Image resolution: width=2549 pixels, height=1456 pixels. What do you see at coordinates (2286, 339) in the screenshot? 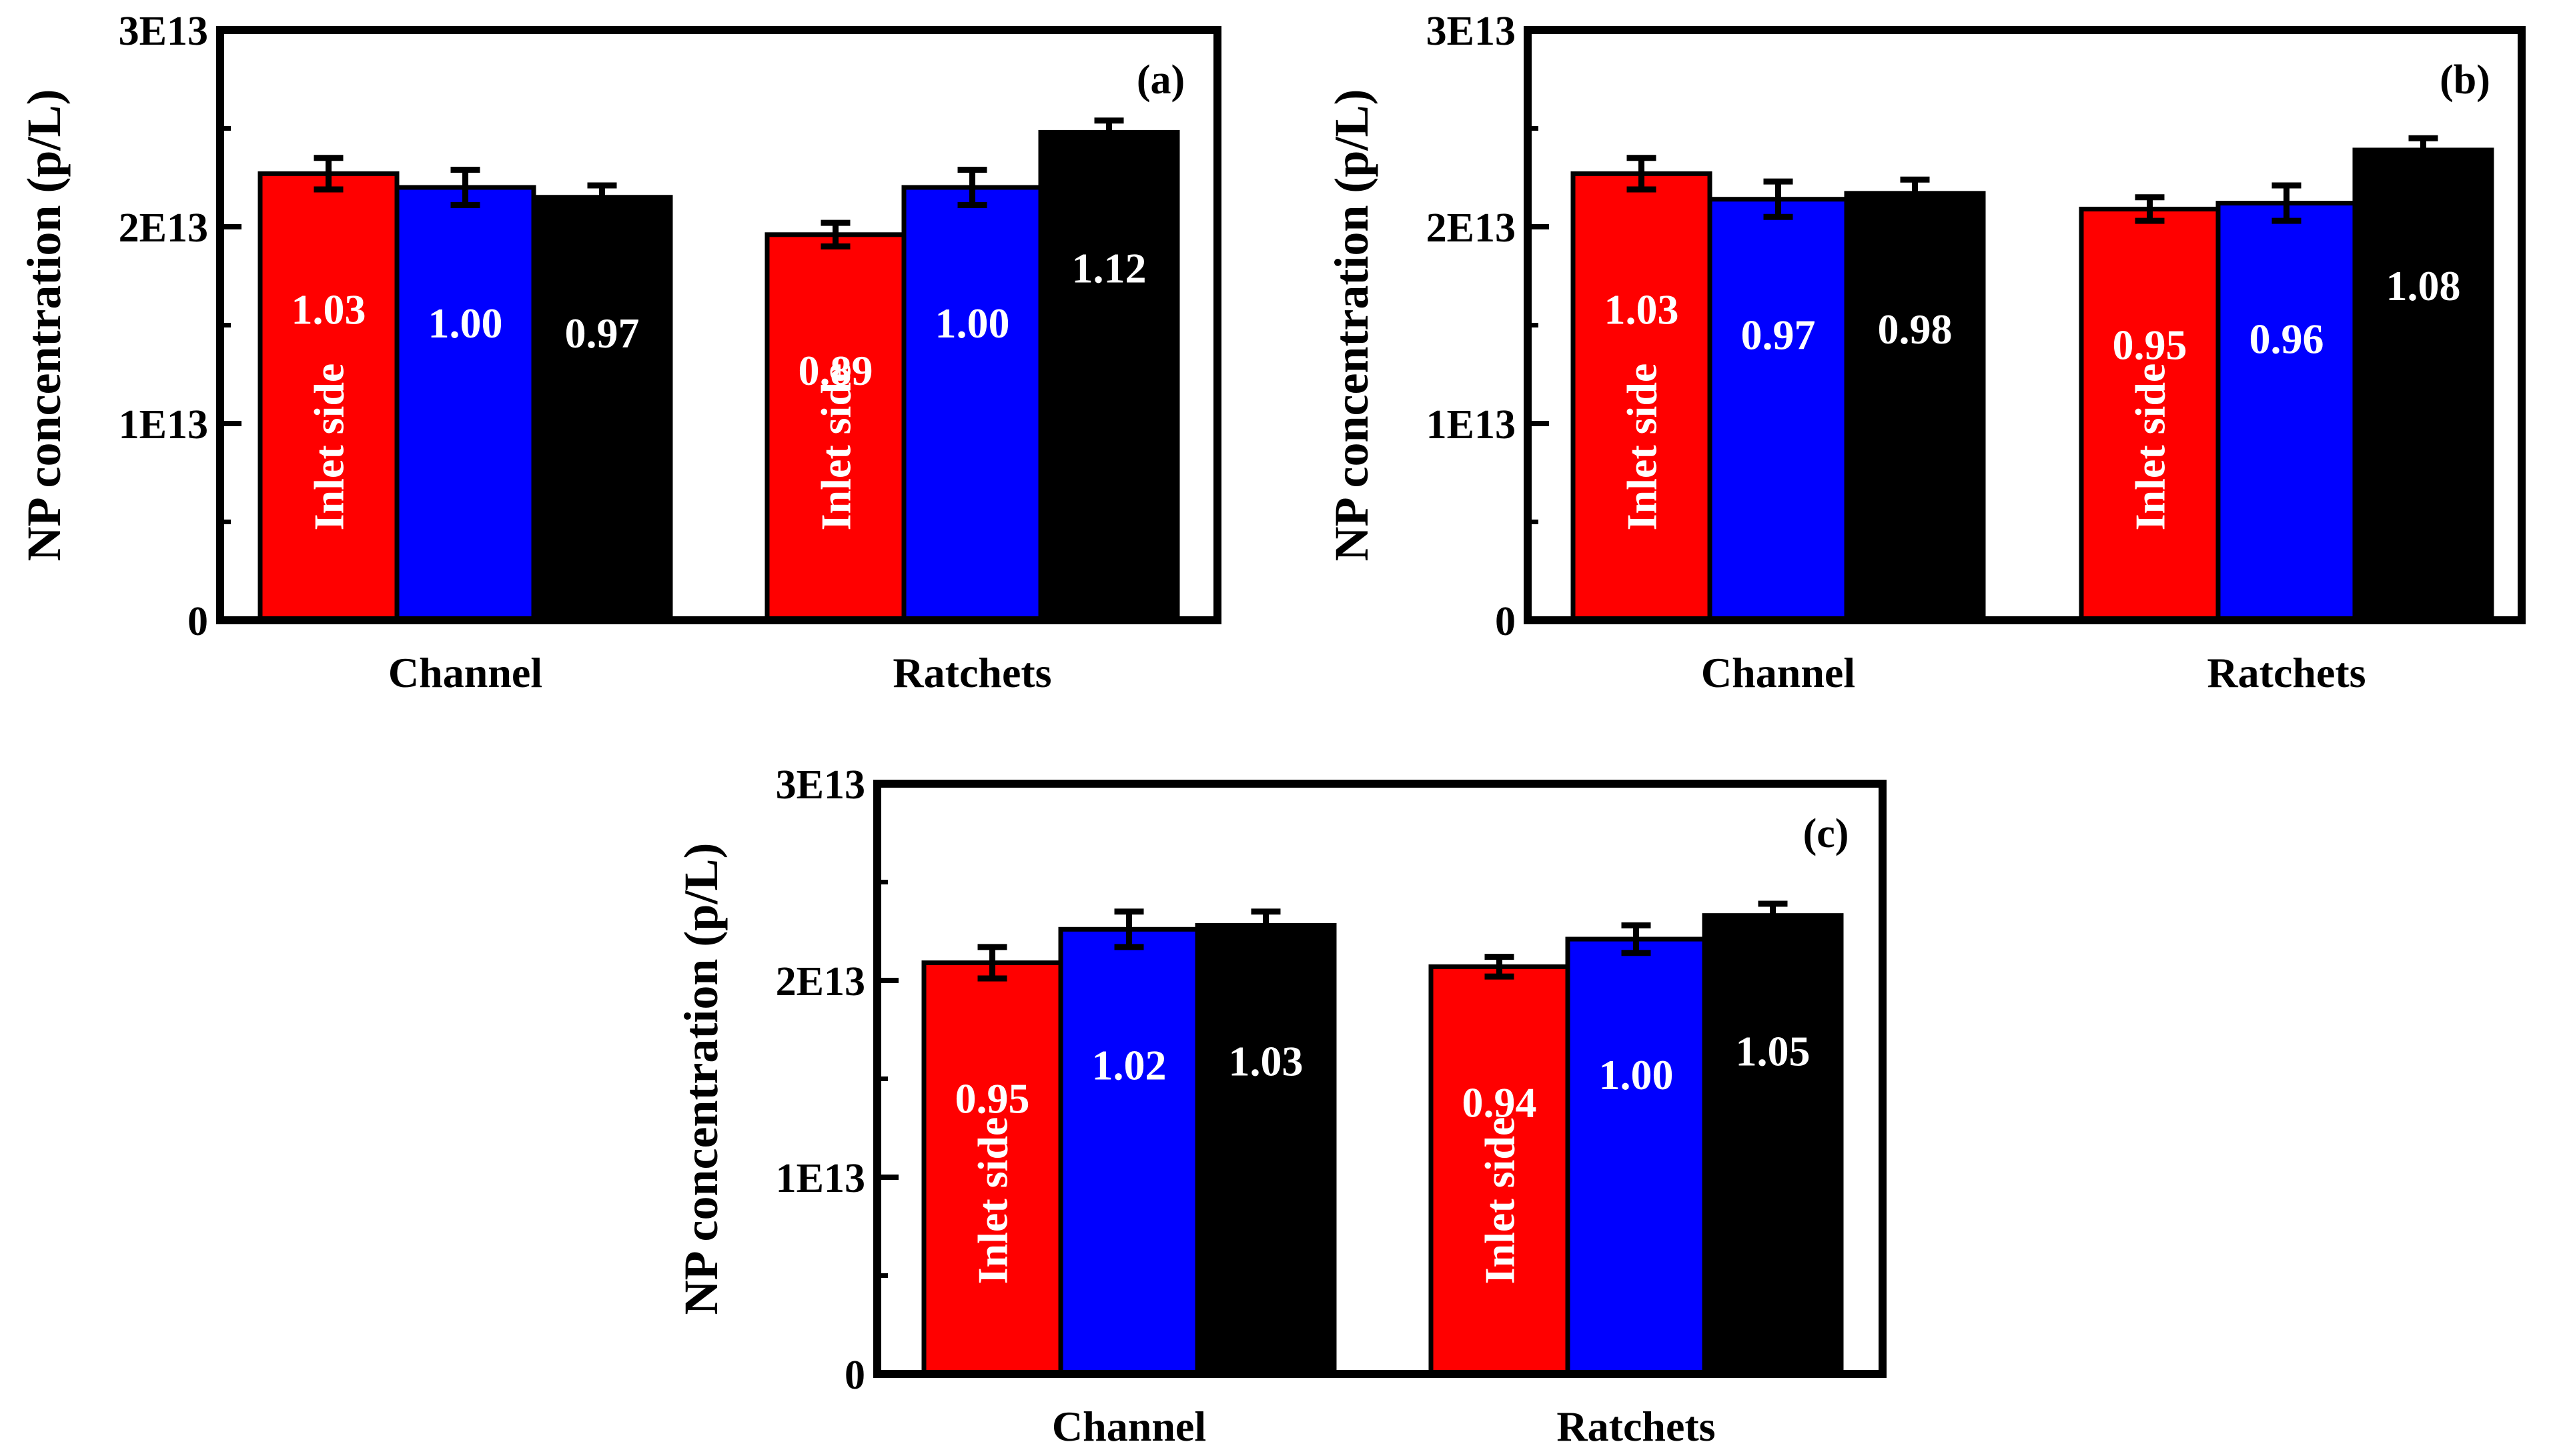
I see `ratio-label: 0.96` at bounding box center [2286, 339].